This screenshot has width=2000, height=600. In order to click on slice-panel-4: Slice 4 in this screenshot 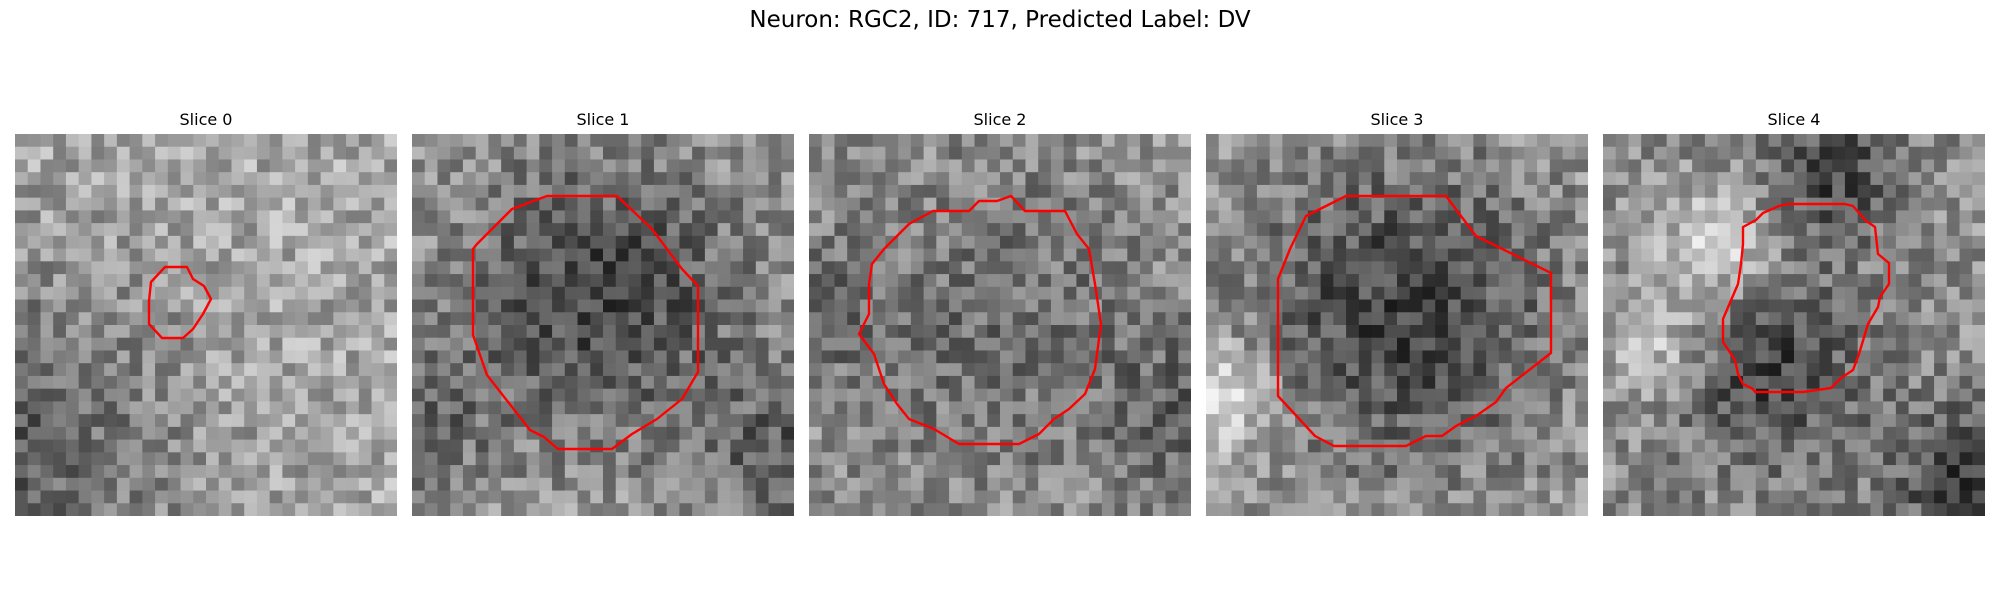, I will do `click(1794, 312)`.